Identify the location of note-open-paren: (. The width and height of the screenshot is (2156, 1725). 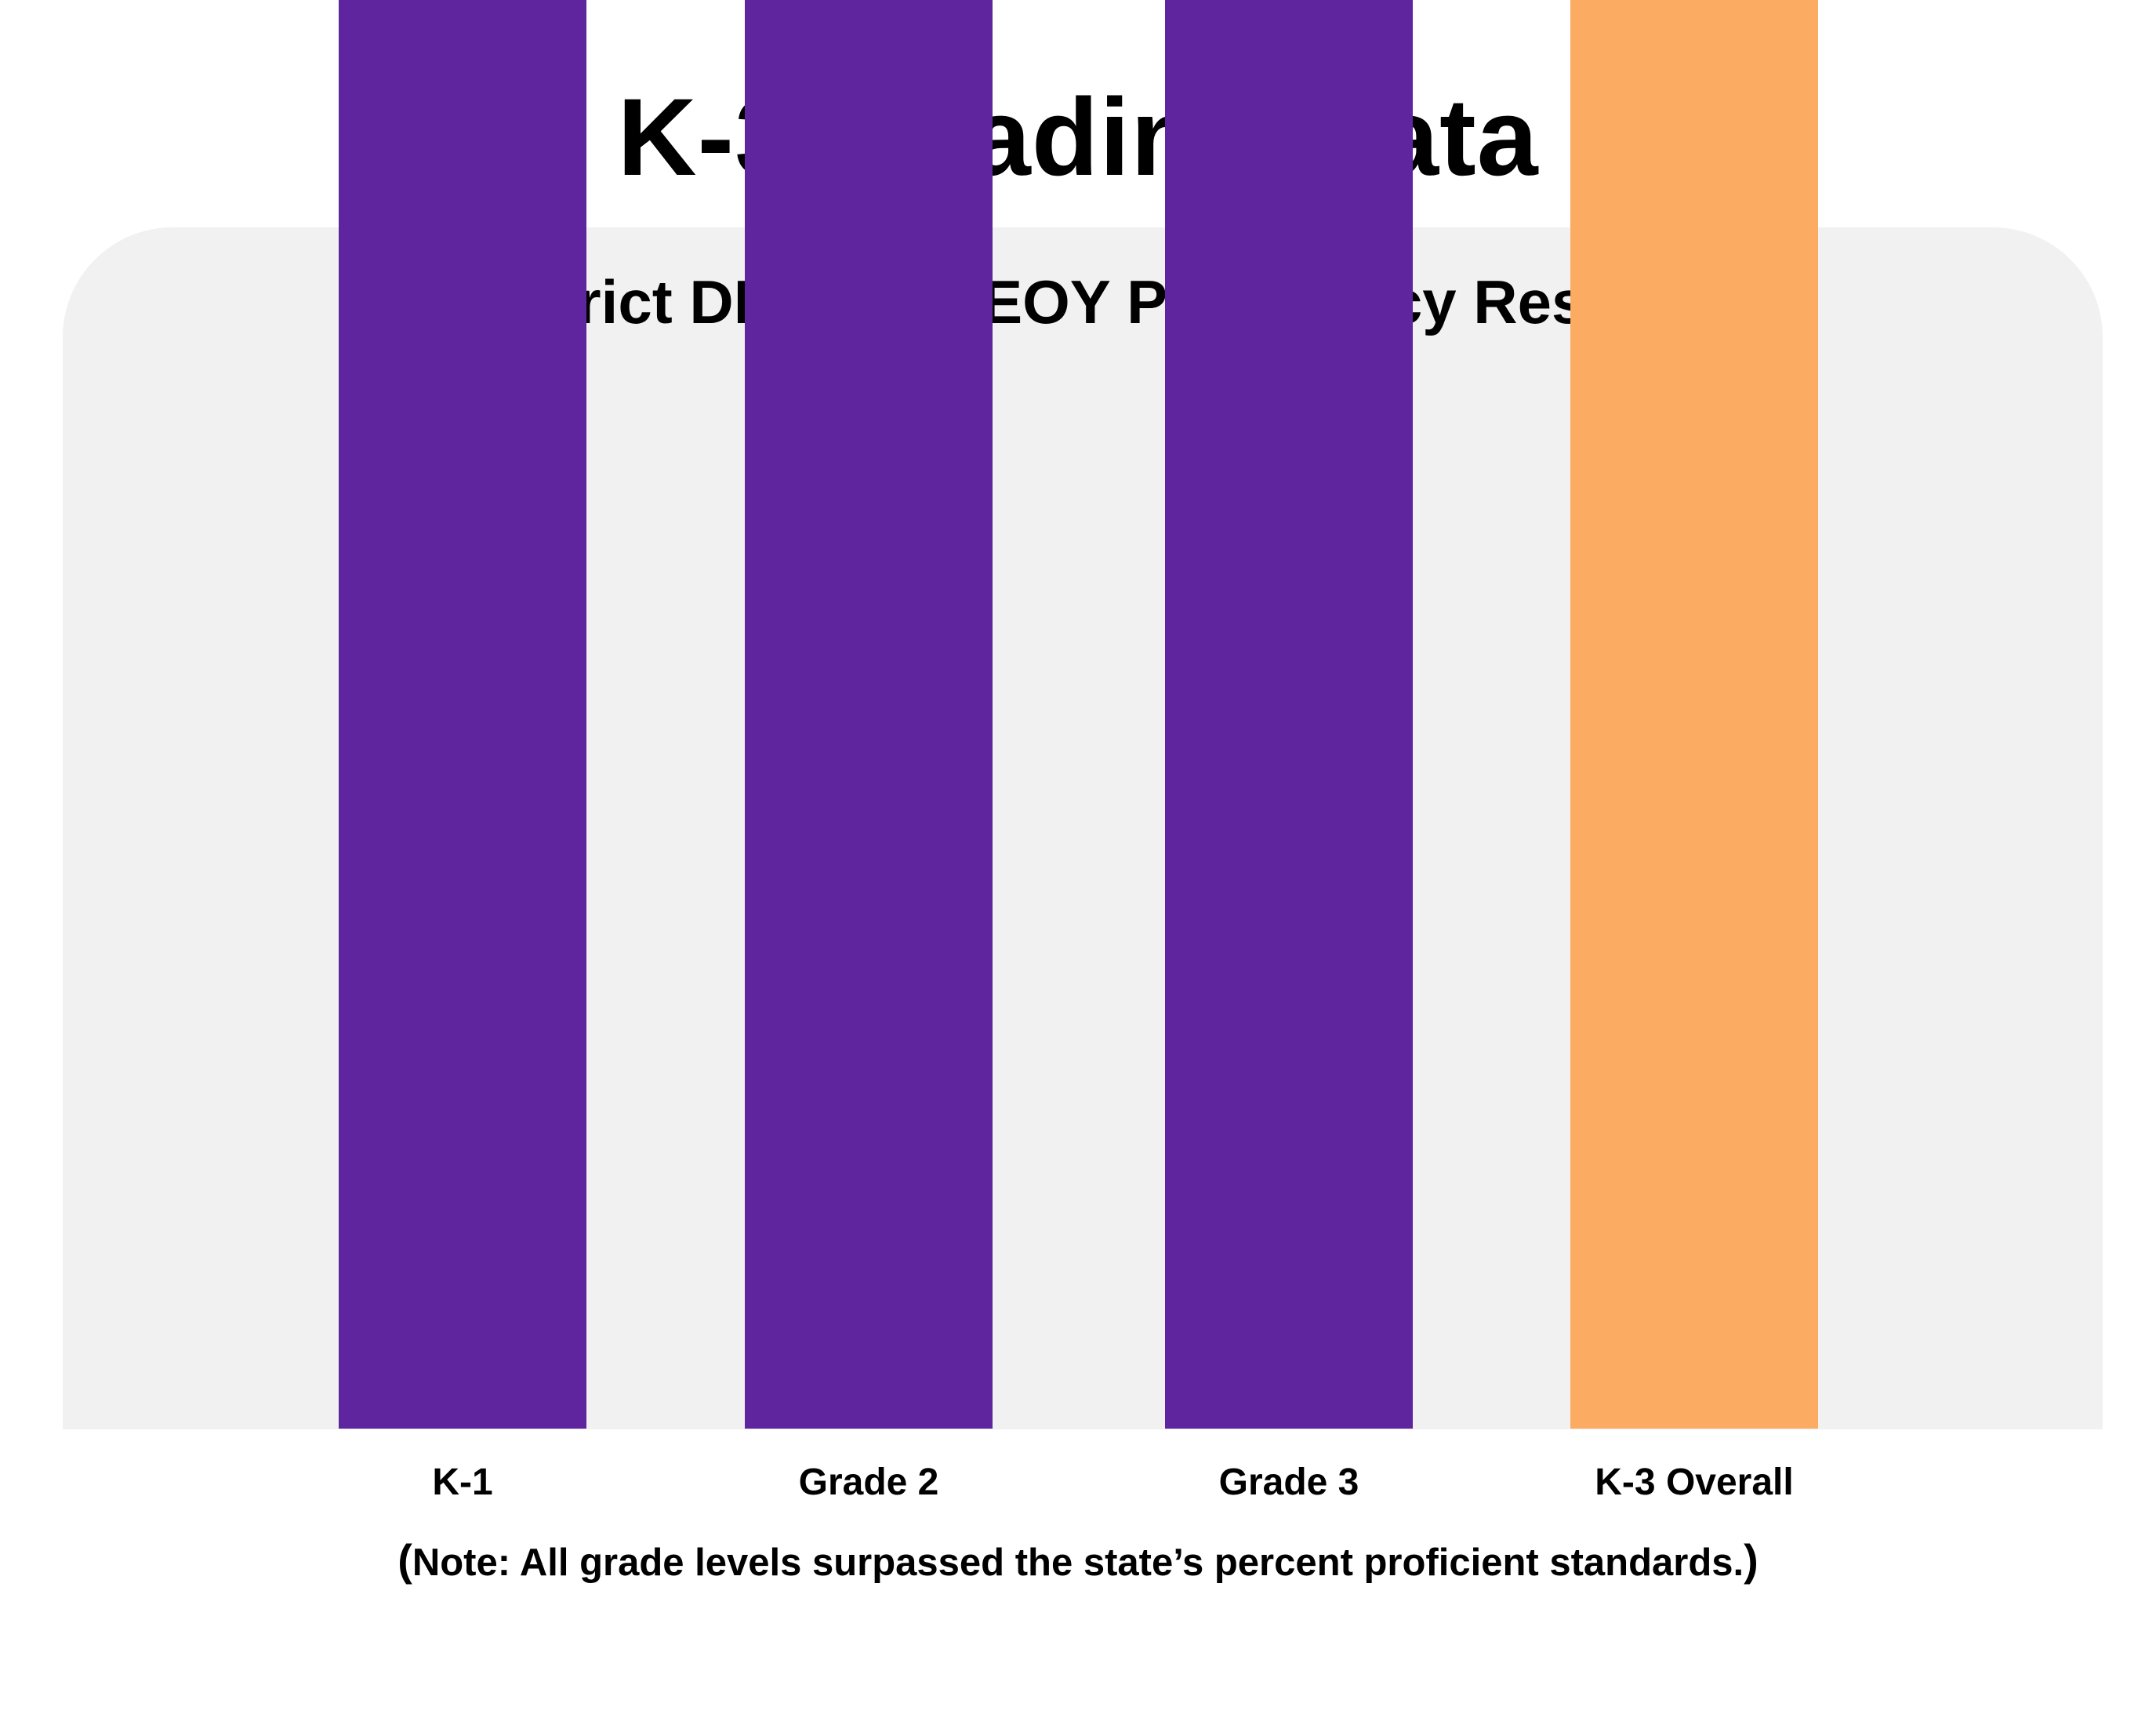
(404, 1560).